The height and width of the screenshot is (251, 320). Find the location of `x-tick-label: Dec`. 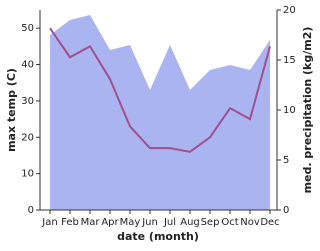

x-tick-label: Dec is located at coordinates (269, 222).